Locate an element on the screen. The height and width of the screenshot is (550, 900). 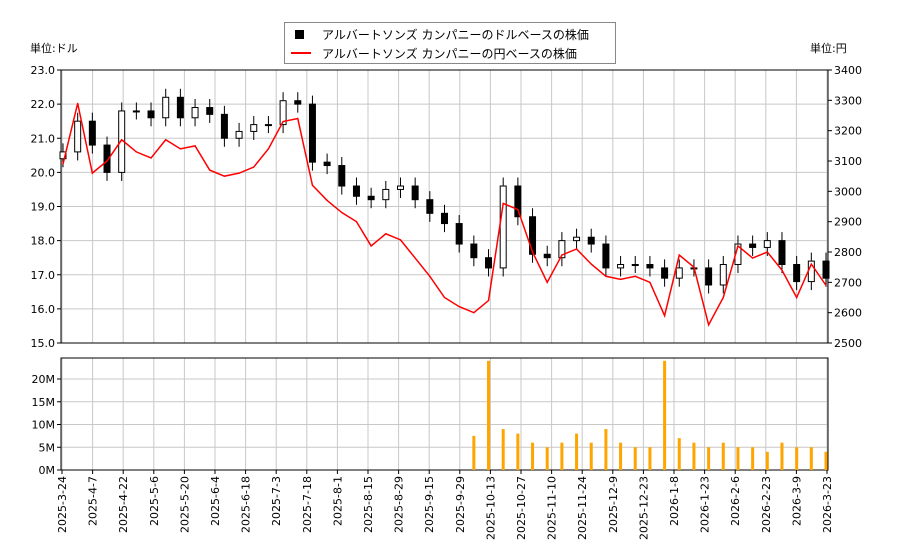
x-tick-label: 2025-6-4 is located at coordinates (215, 501).